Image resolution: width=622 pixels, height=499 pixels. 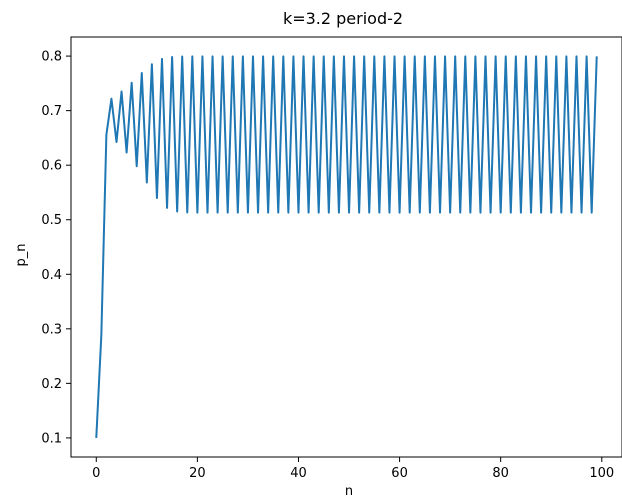 What do you see at coordinates (96, 473) in the screenshot?
I see `x-tick-label: 0` at bounding box center [96, 473].